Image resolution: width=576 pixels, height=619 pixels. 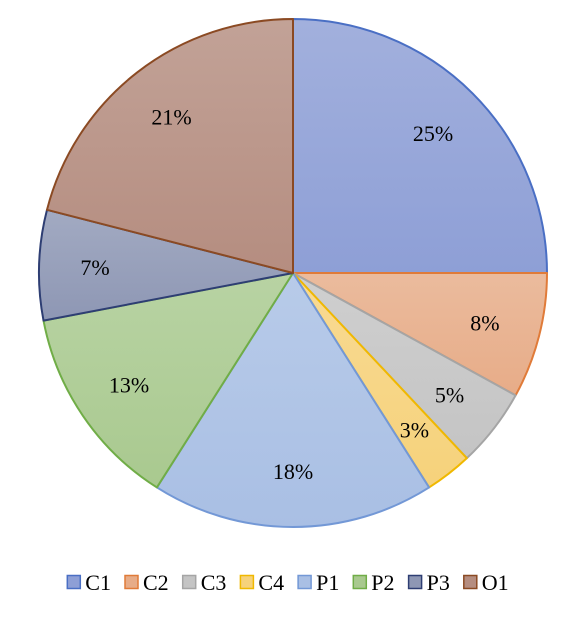 What do you see at coordinates (293, 471) in the screenshot?
I see `data-label-p1: 18%` at bounding box center [293, 471].